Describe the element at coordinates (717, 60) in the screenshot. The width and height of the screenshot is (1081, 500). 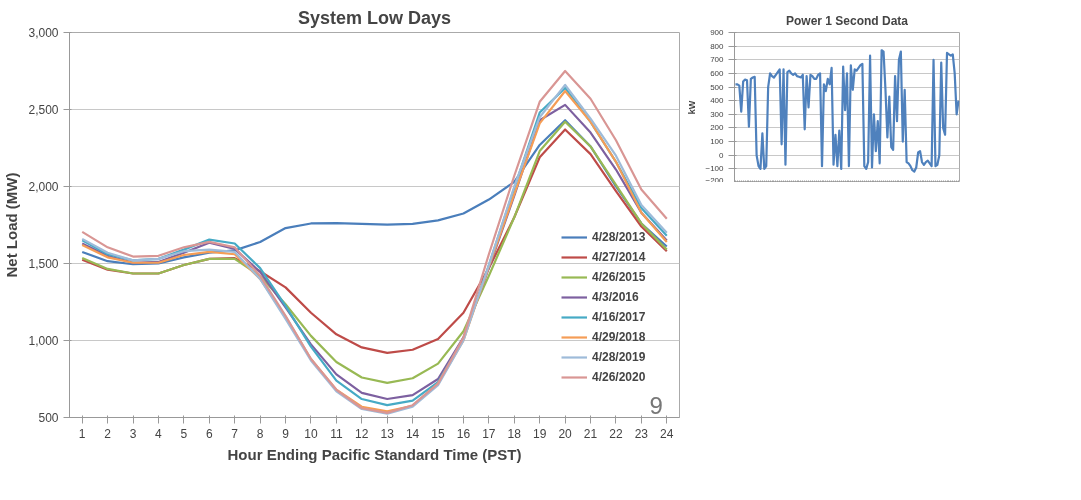
I see `y-tick-label: 700` at that location.